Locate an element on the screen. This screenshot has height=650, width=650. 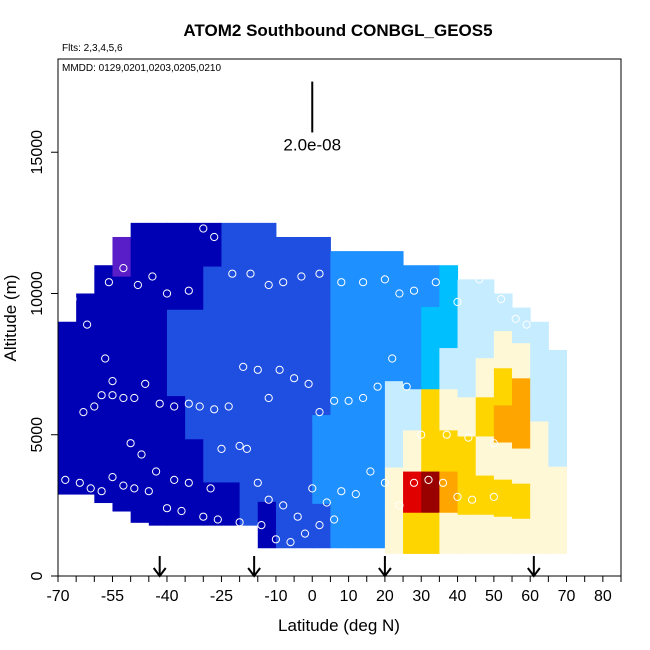
scale-bar-label: 2.0e-08 is located at coordinates (312, 144).